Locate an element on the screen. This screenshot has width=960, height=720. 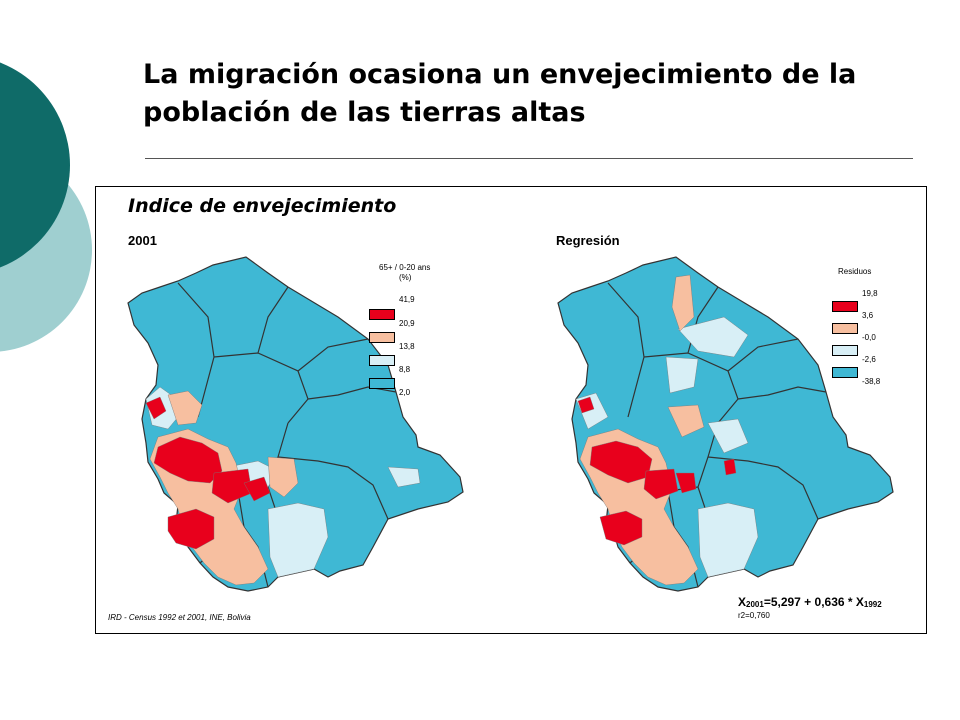
equation-sub-1992: 1992 is located at coordinates (872, 604).